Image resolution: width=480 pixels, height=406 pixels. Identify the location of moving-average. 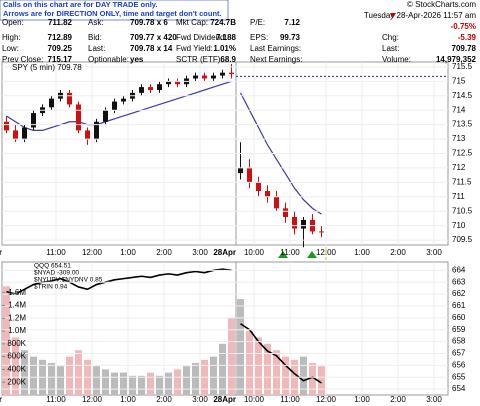
(280, 153).